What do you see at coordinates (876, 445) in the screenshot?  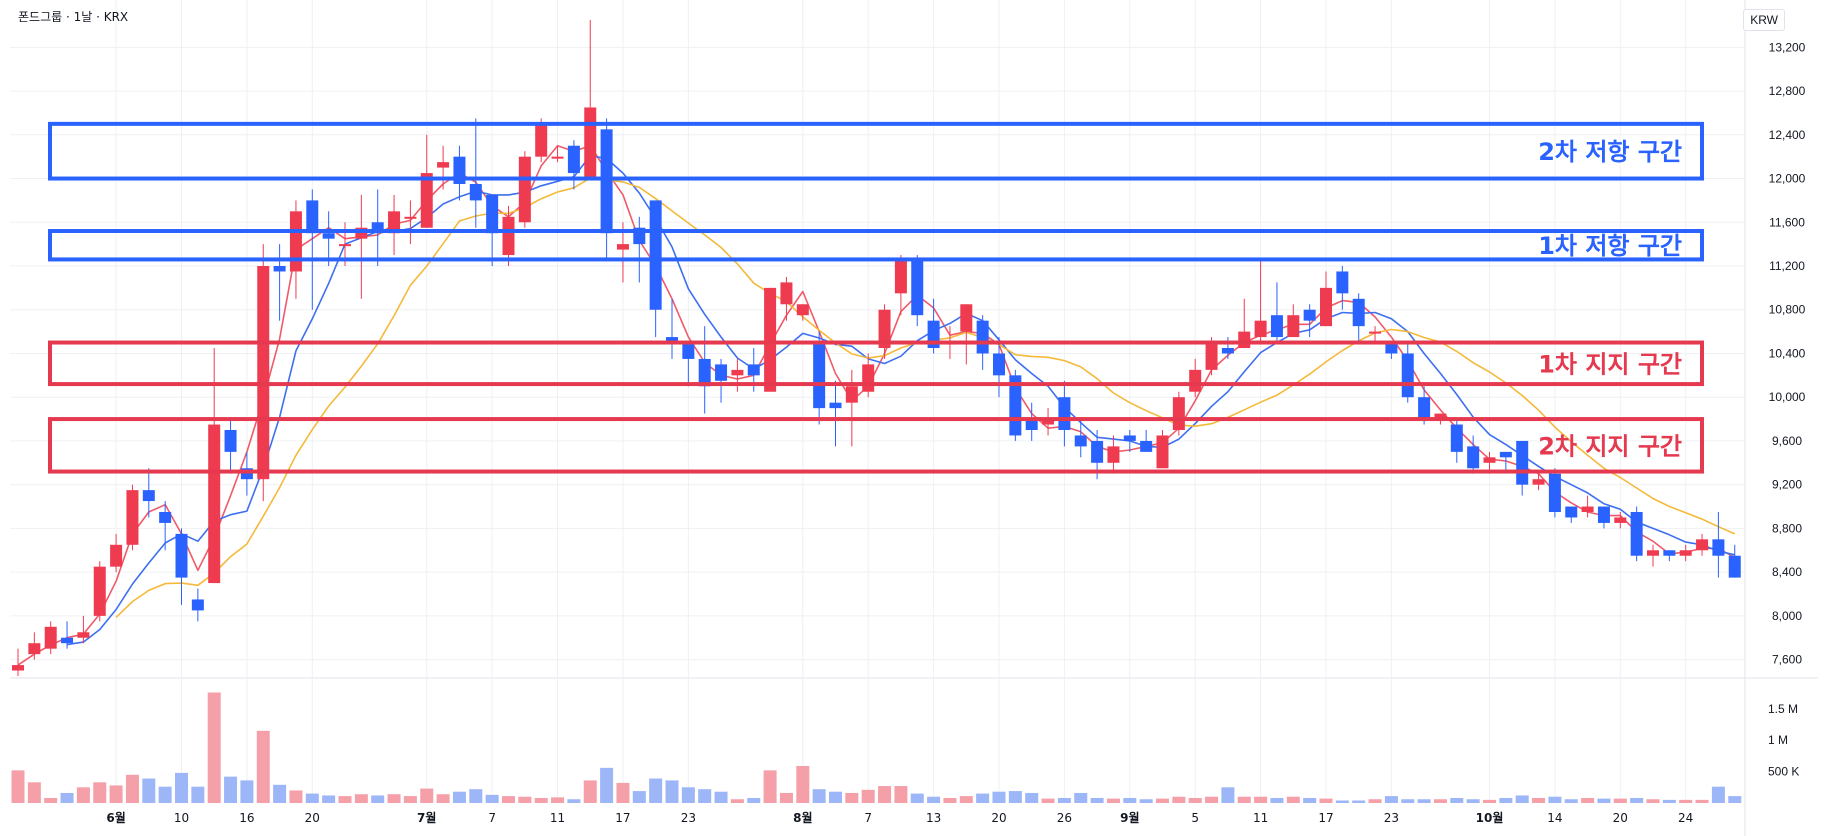 I see `zone-box` at bounding box center [876, 445].